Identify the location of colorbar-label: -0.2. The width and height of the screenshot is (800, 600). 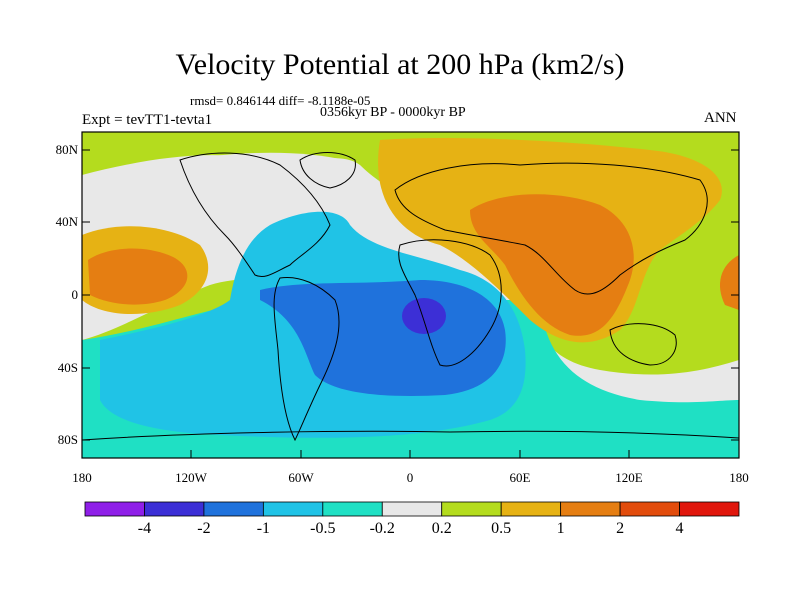
(382, 528).